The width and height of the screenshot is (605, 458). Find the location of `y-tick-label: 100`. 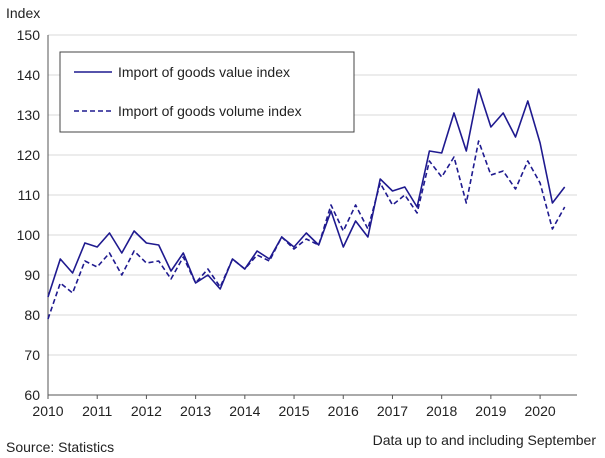

y-tick-label: 100 is located at coordinates (29, 235).